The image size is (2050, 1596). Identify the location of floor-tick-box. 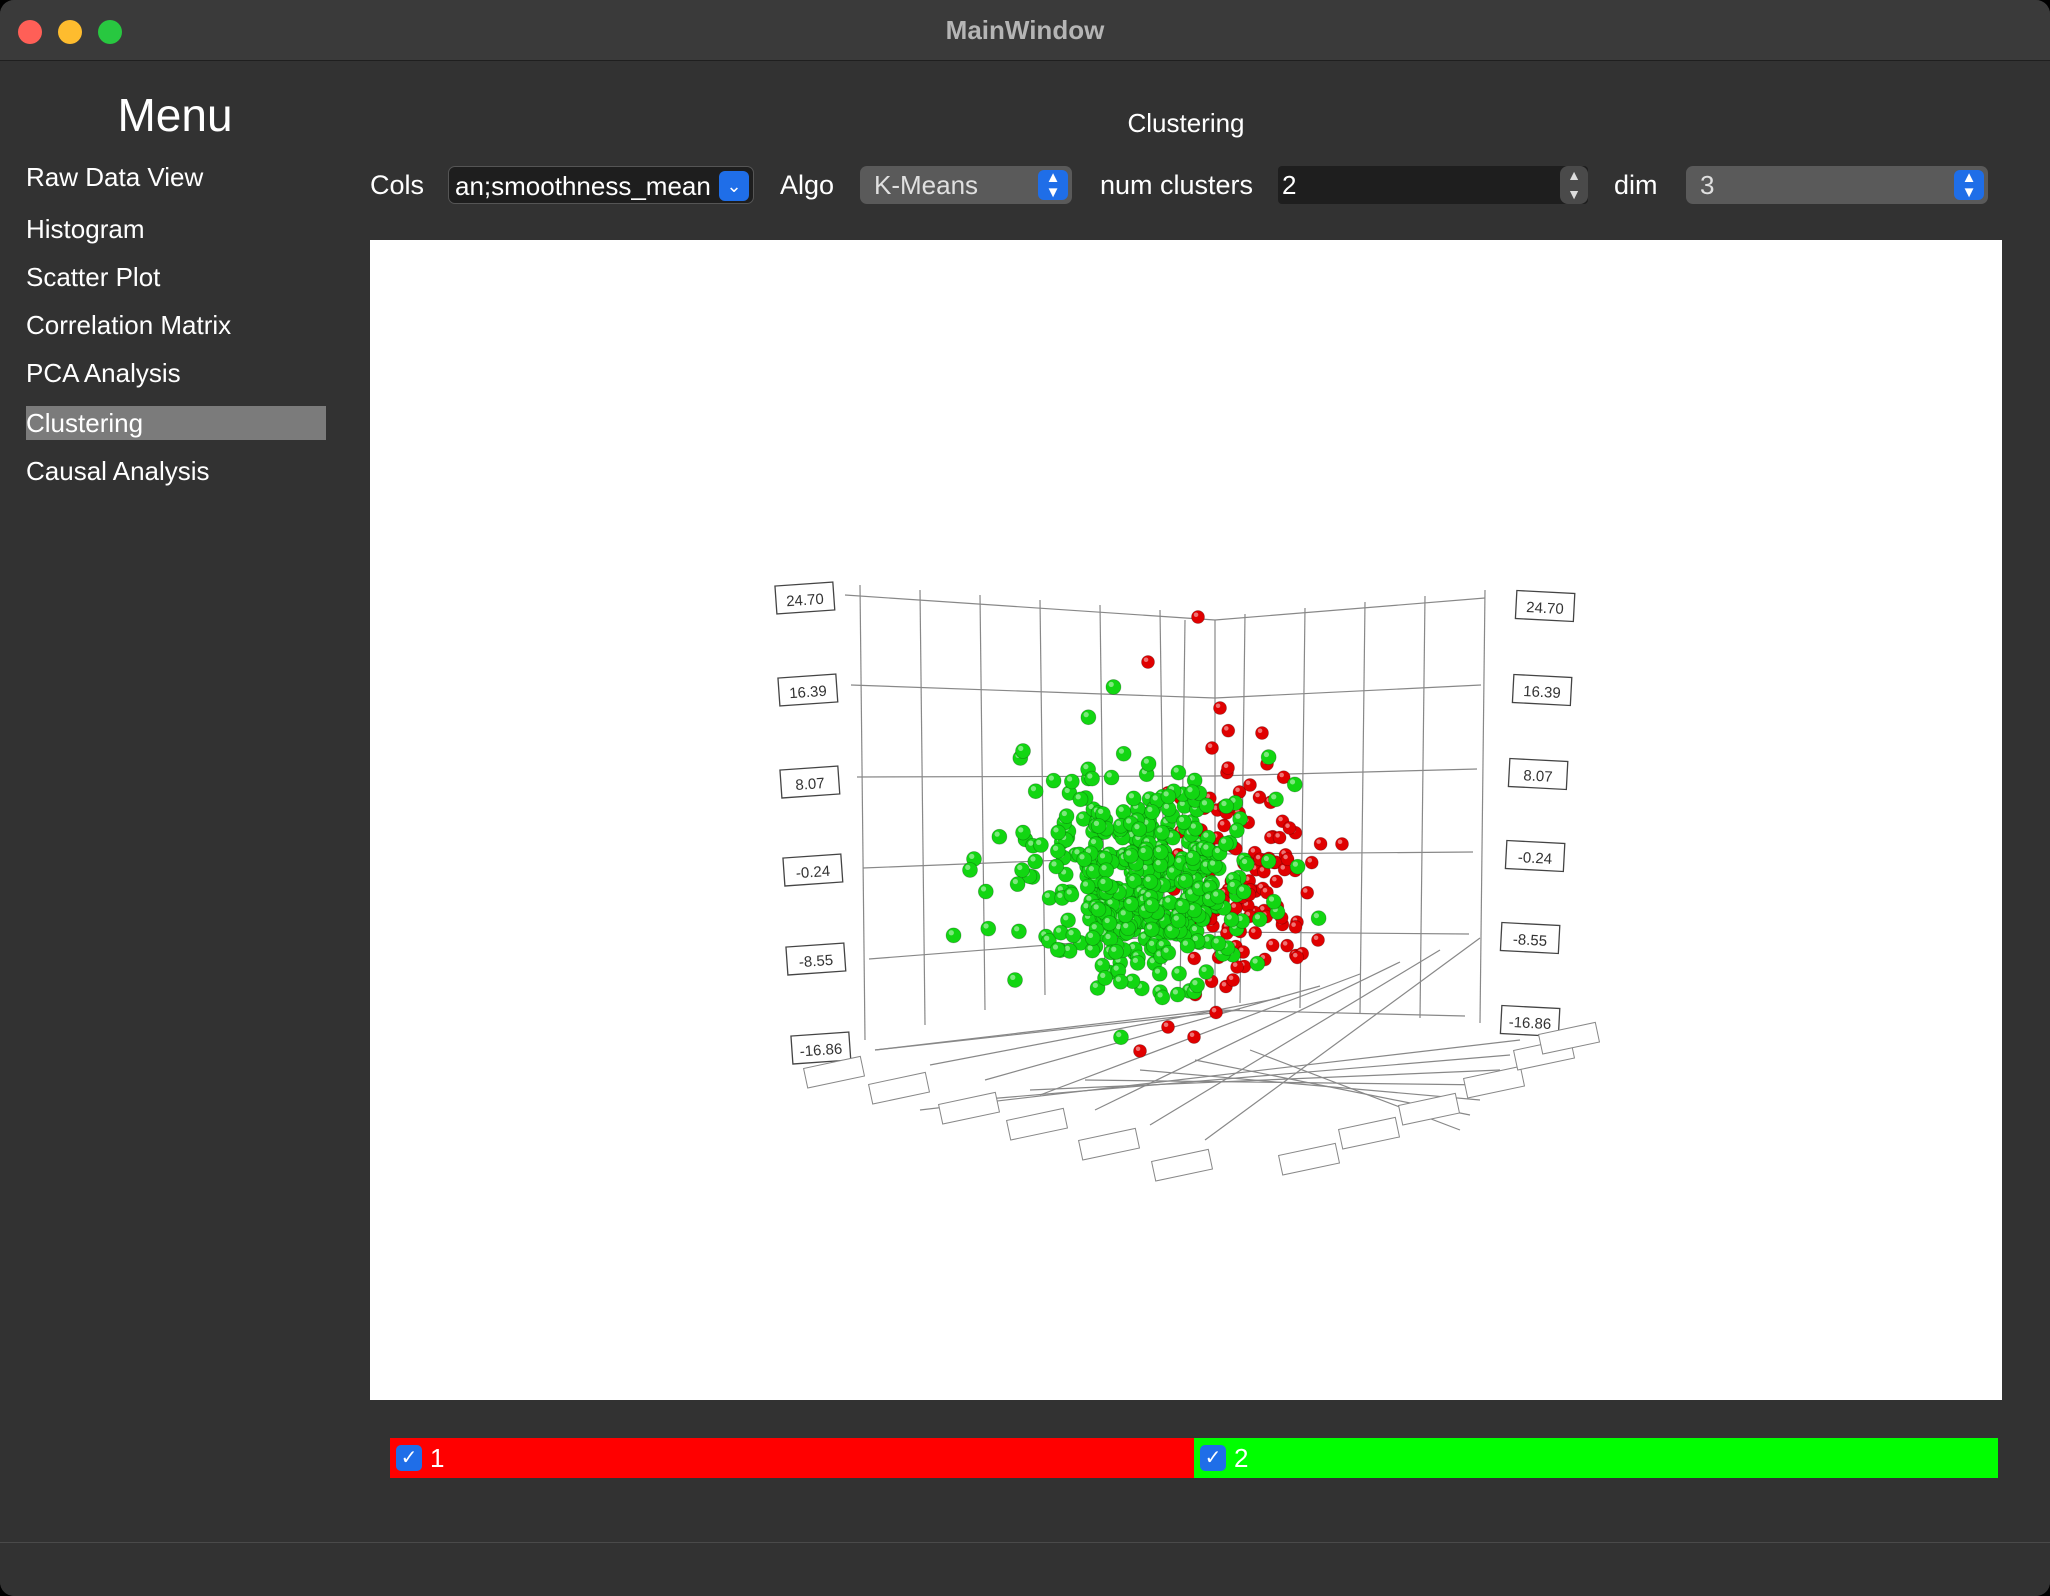
(1569, 1038).